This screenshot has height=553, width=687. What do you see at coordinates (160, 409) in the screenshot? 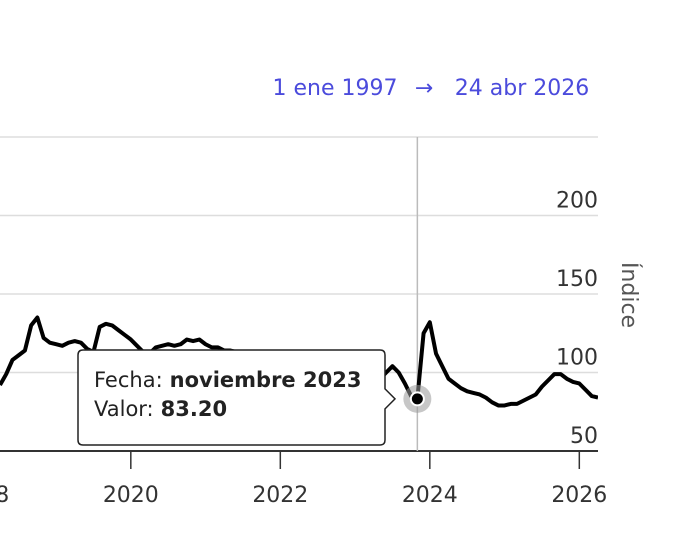
I see `tooltip-line: Valor: 83.20` at bounding box center [160, 409].